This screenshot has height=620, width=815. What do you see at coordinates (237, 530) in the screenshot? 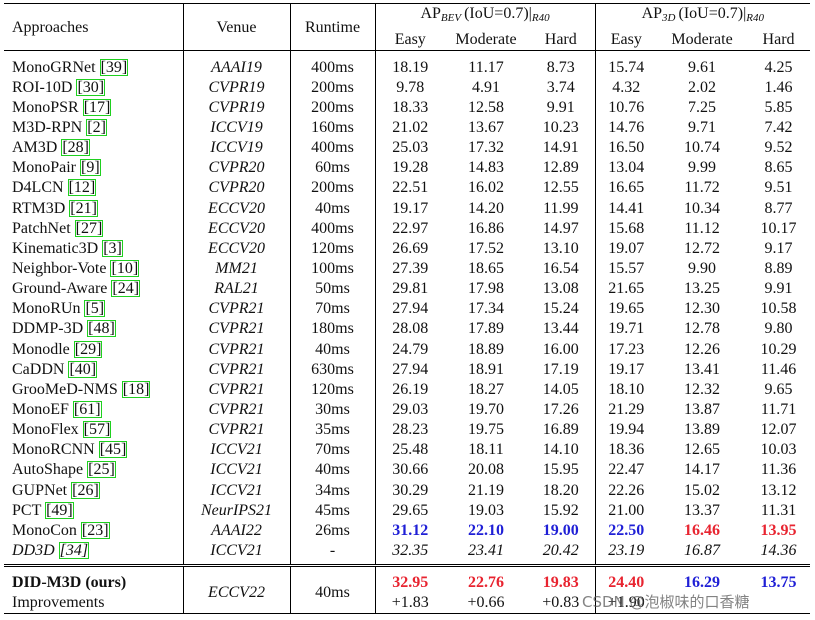
I see `venue-cell: AAAI22` at bounding box center [237, 530].